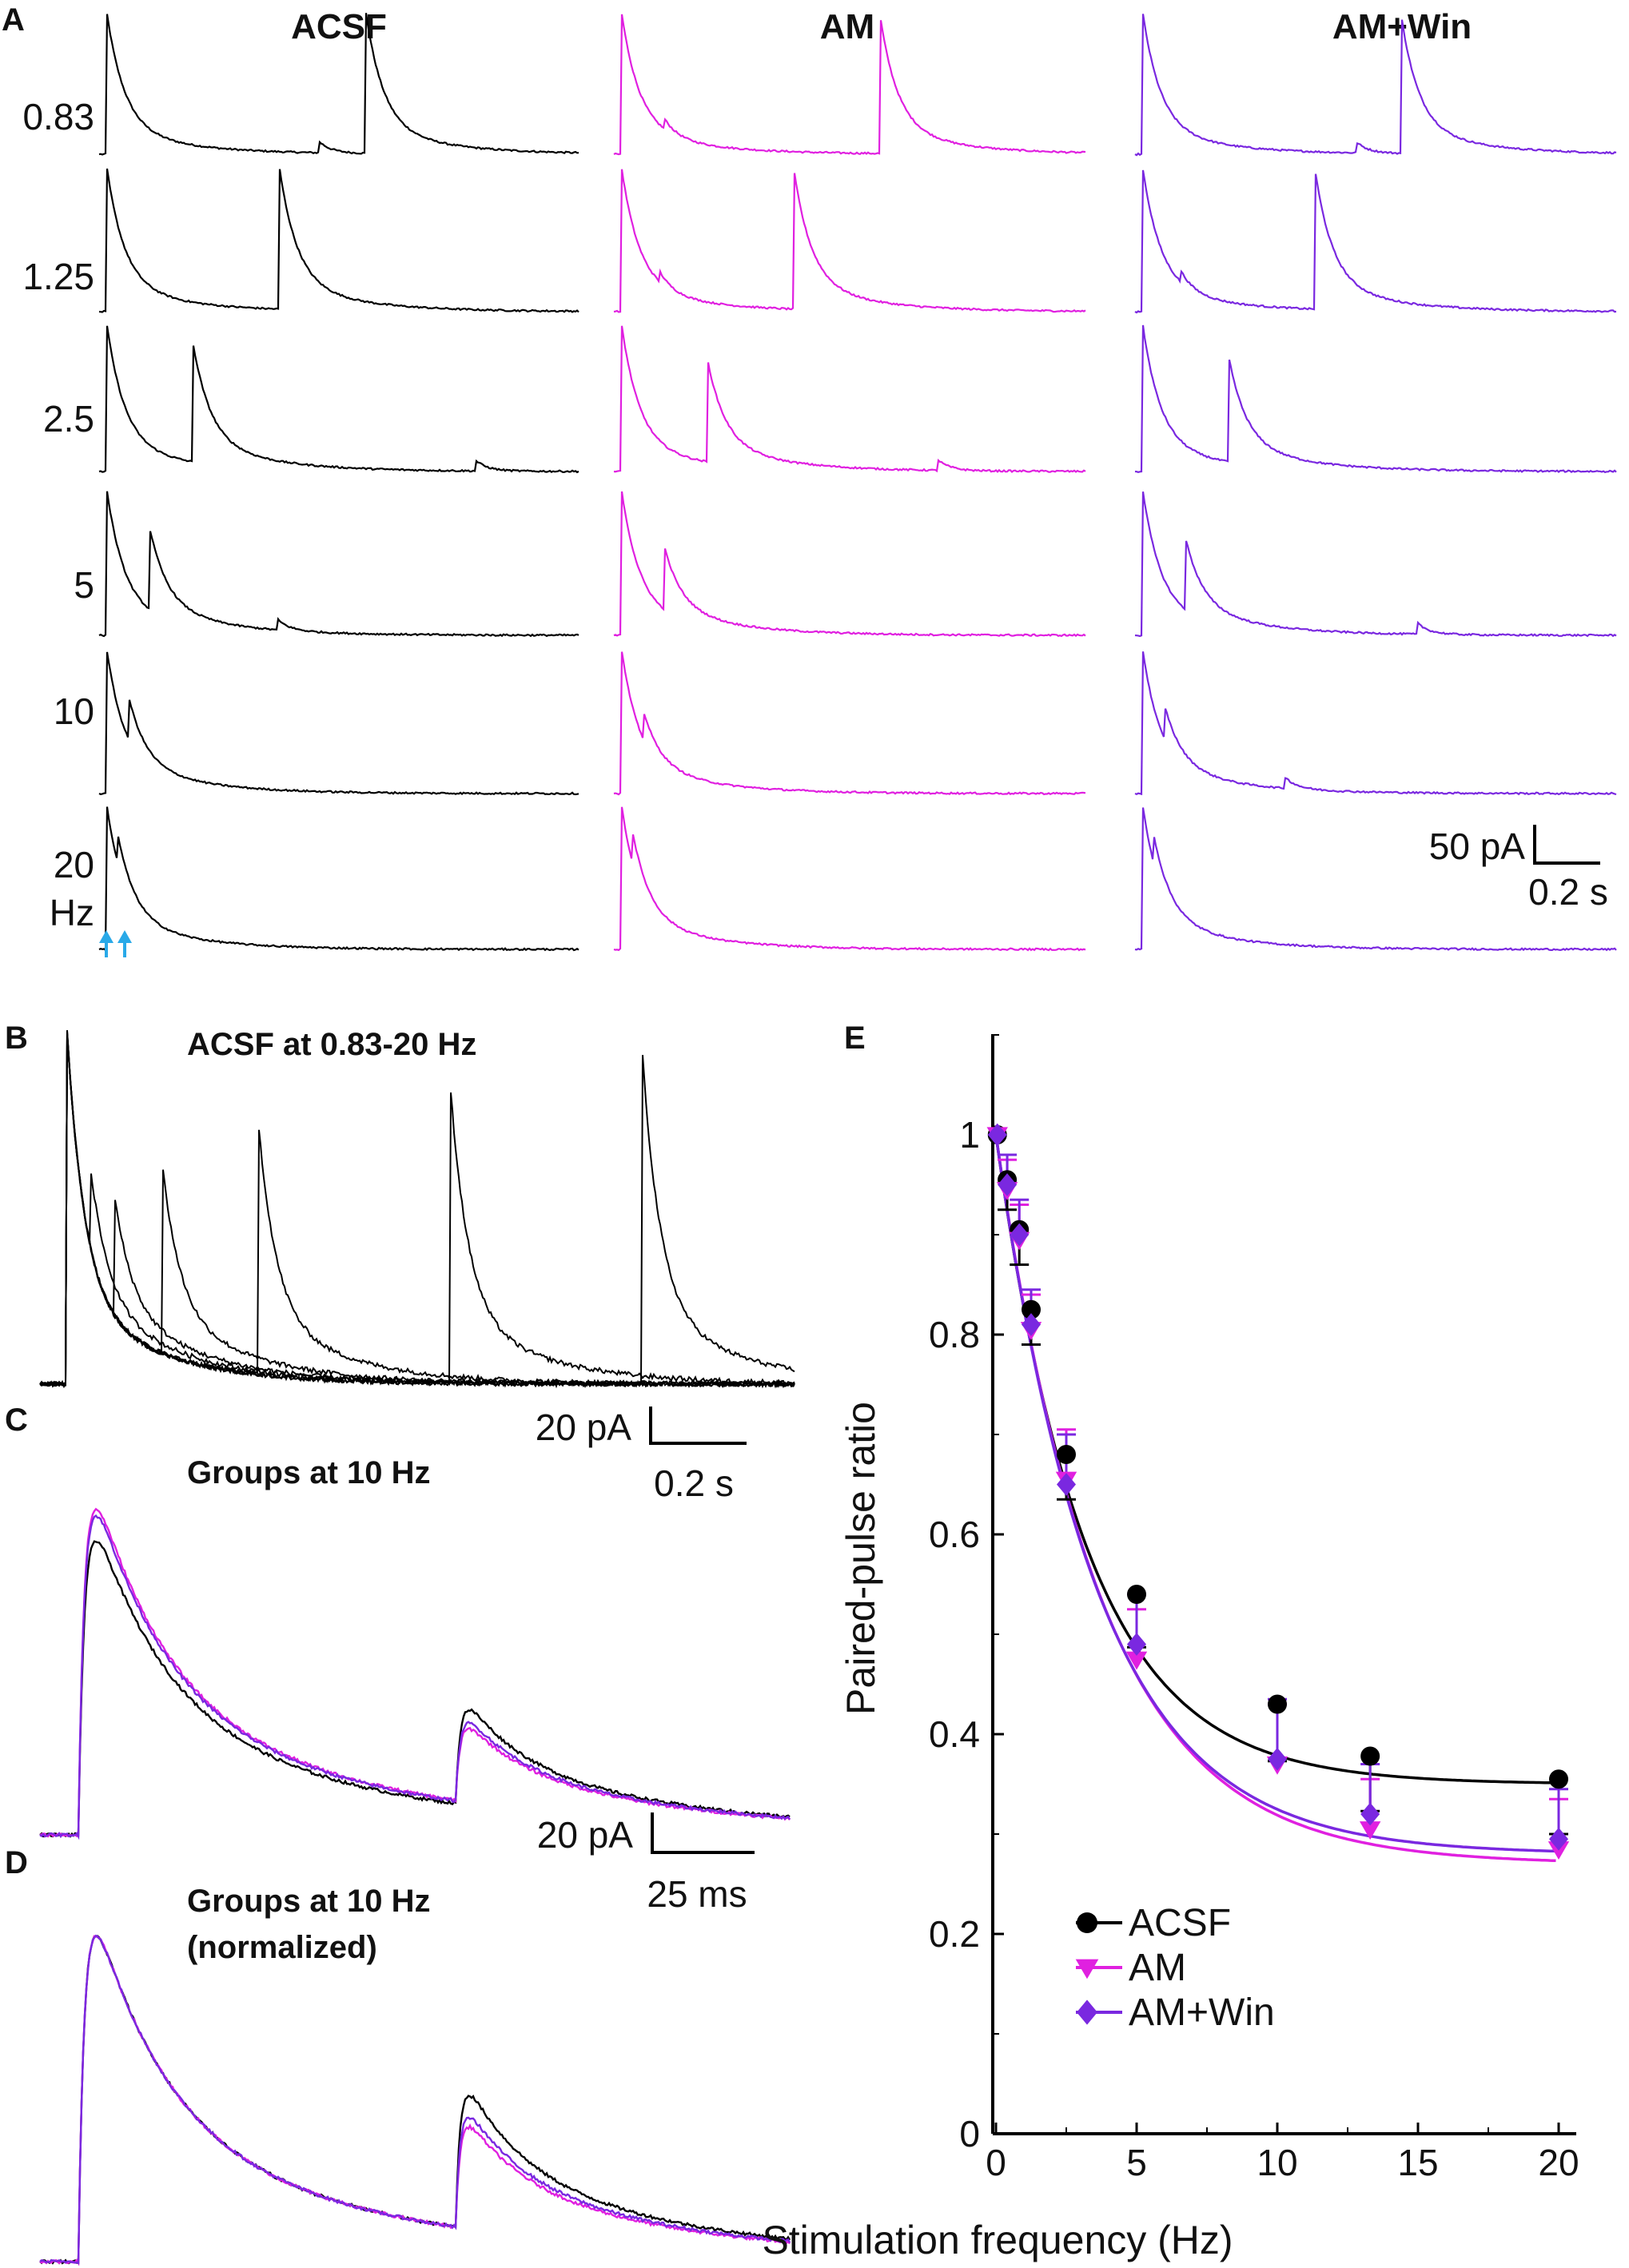 The height and width of the screenshot is (2268, 1629). I want to click on panel-d-title-line1: Groups at 10 Hz, so click(309, 1901).